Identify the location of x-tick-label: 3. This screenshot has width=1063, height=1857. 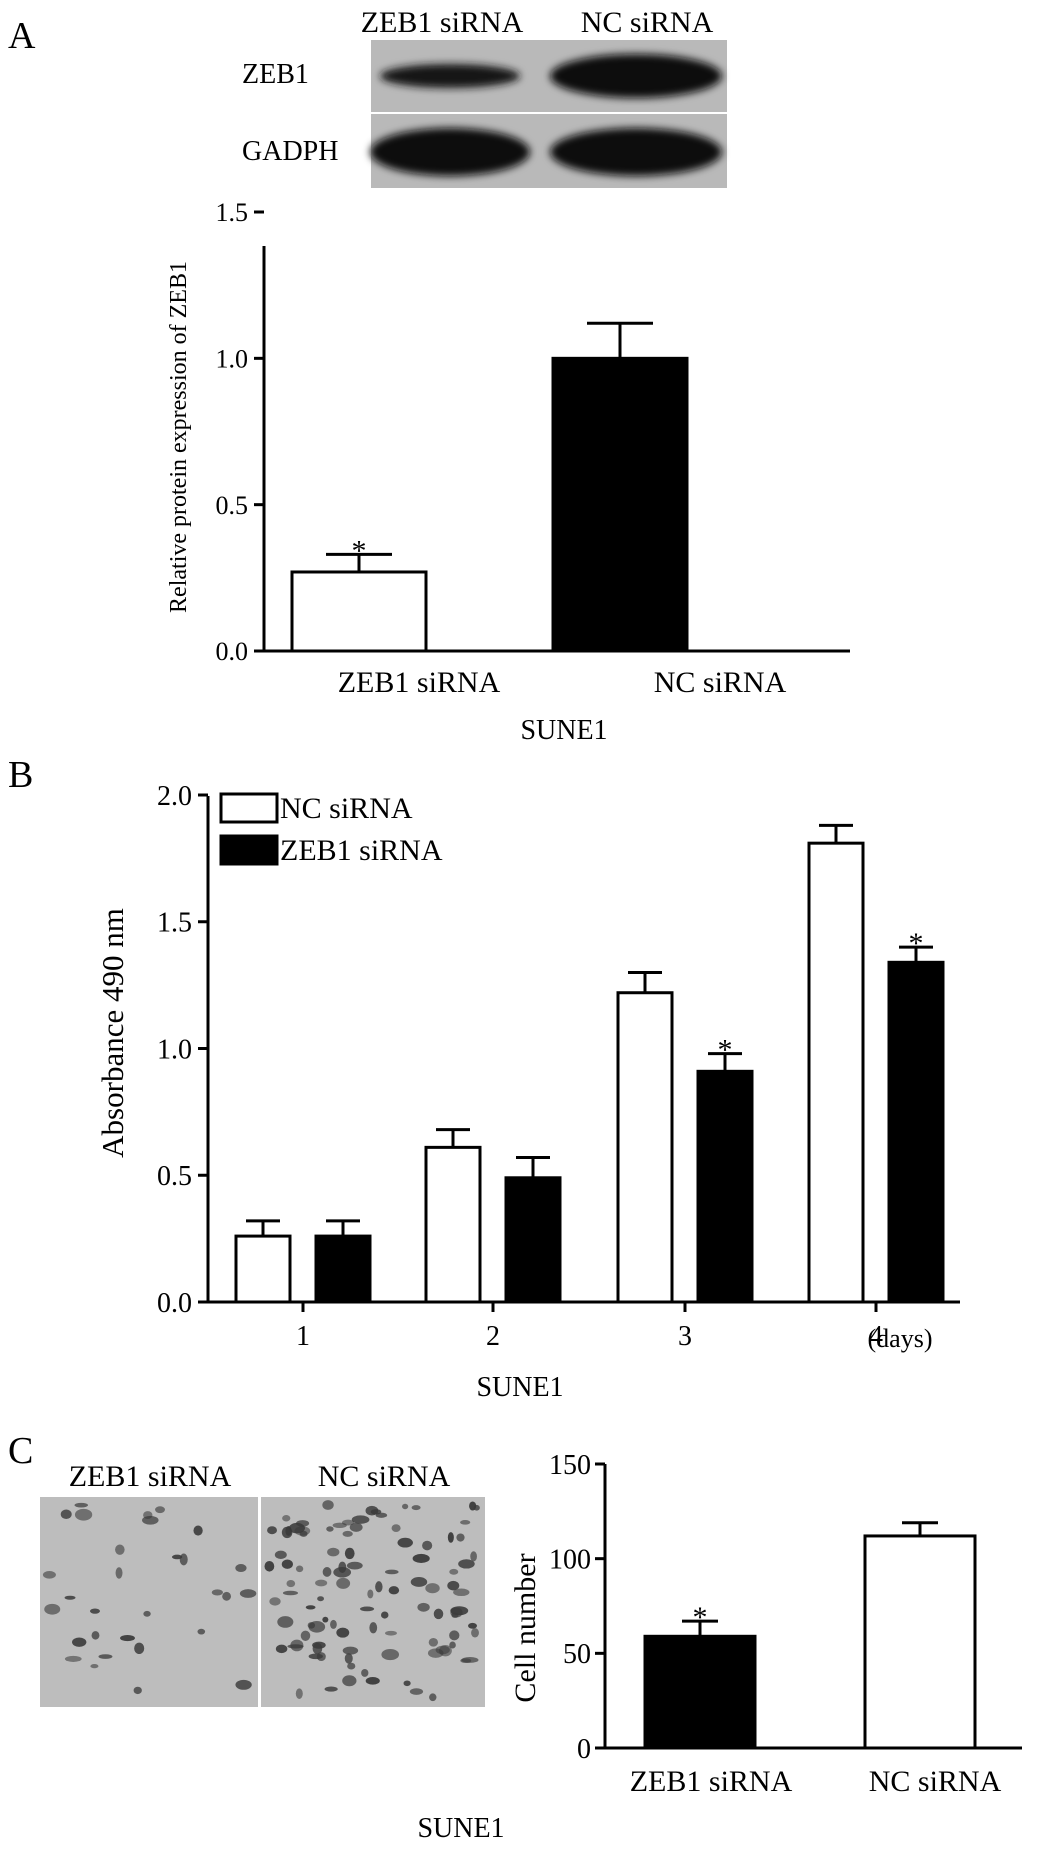
(685, 1336).